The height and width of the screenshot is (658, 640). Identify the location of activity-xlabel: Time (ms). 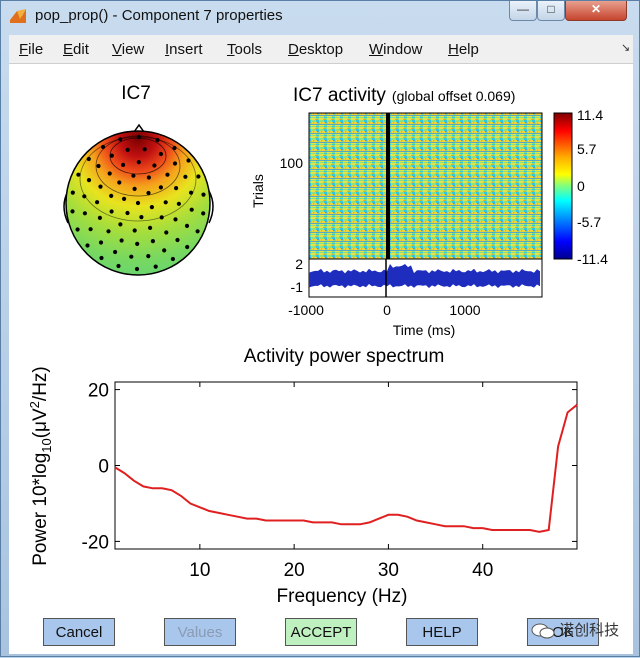
(424, 330).